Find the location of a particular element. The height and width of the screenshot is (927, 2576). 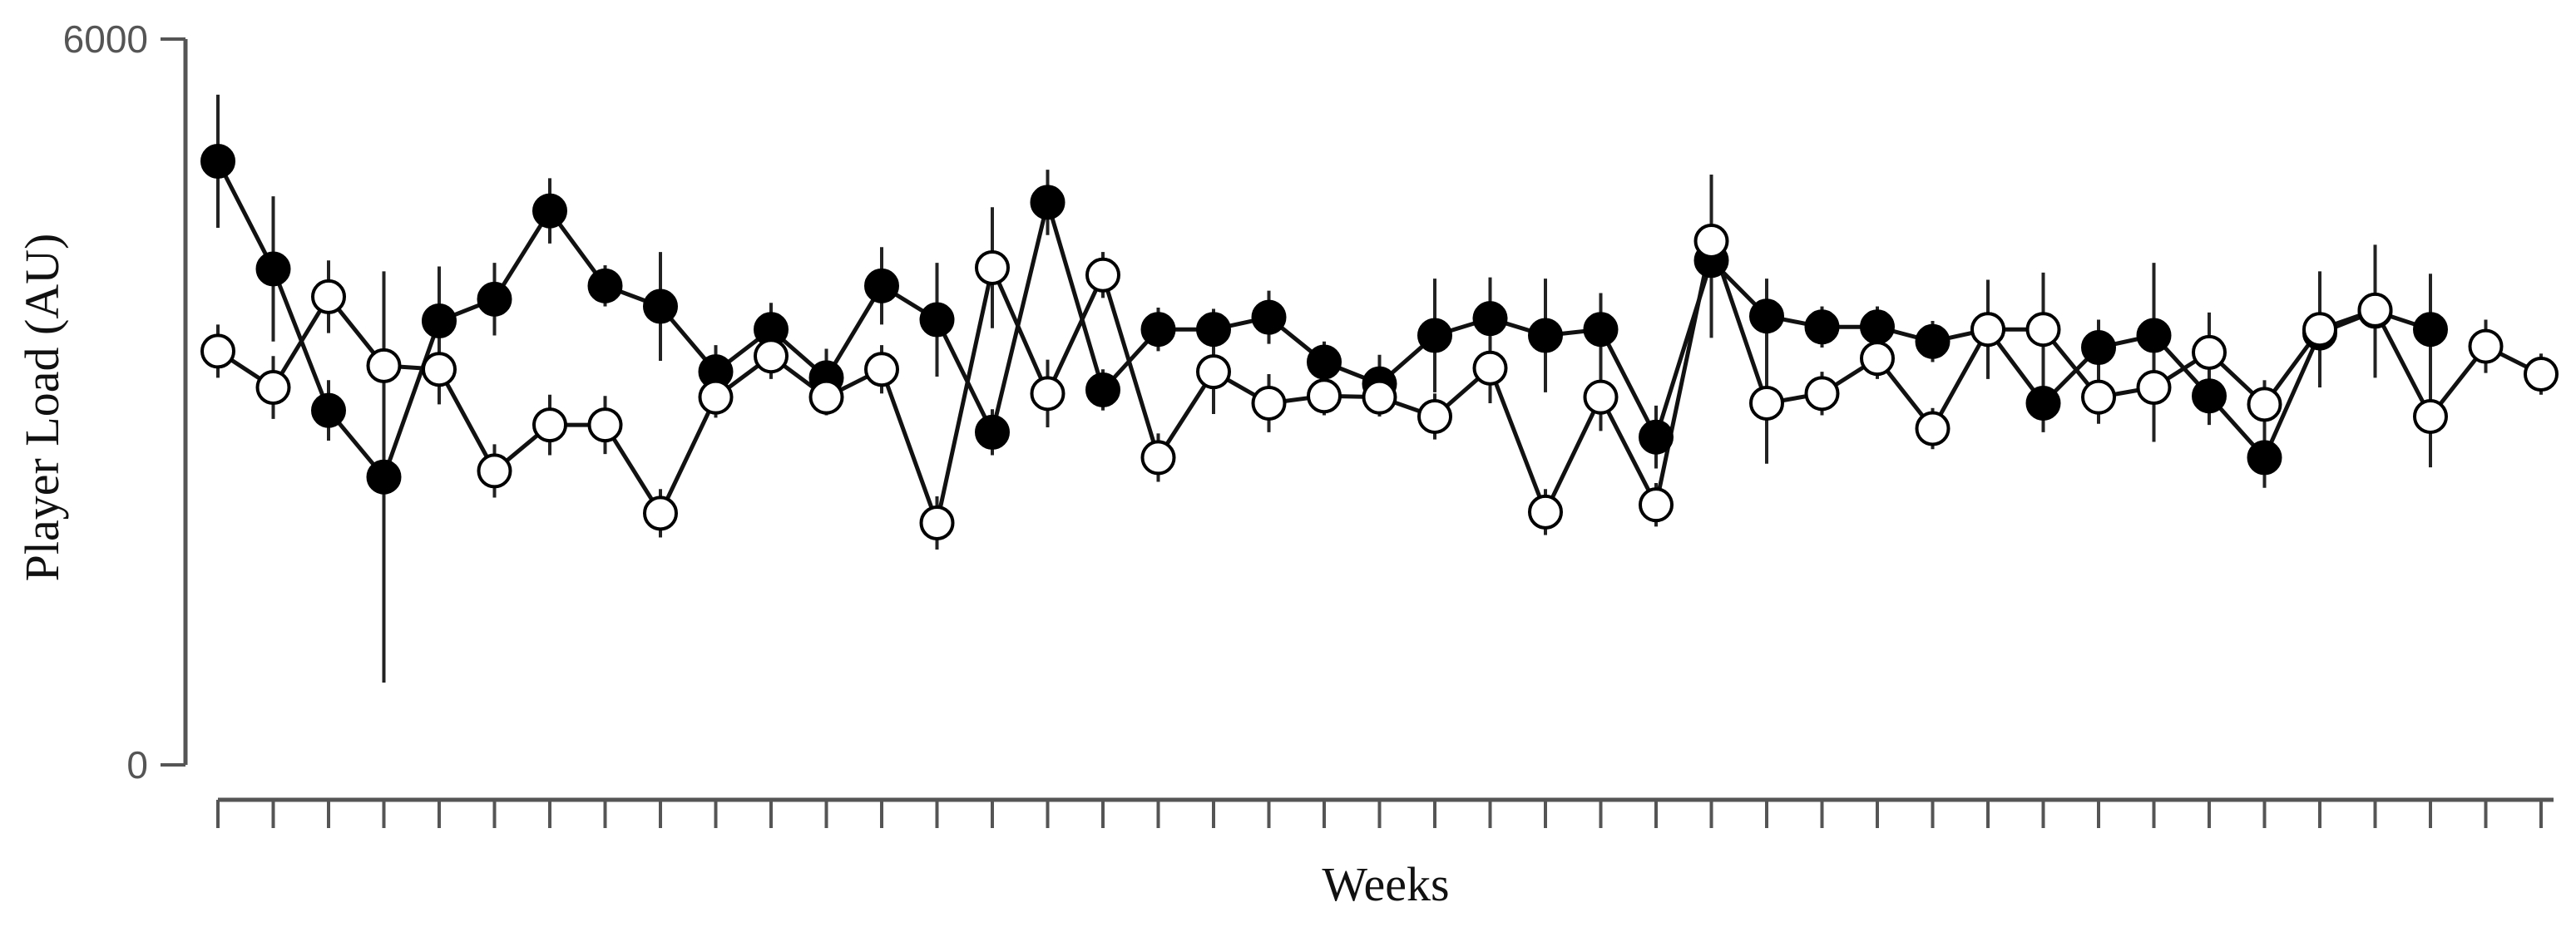

y-axis-title: Player Load (AU) is located at coordinates (42, 408).